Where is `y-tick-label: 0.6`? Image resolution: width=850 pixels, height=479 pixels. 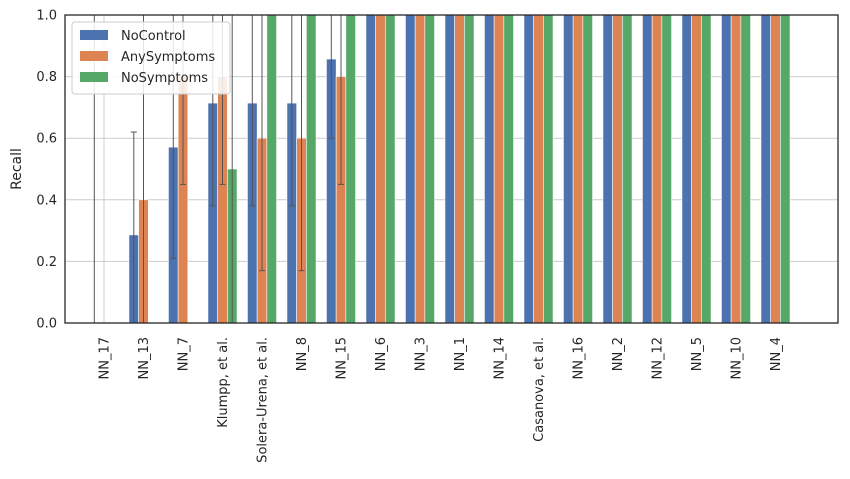 y-tick-label: 0.6 is located at coordinates (46, 139).